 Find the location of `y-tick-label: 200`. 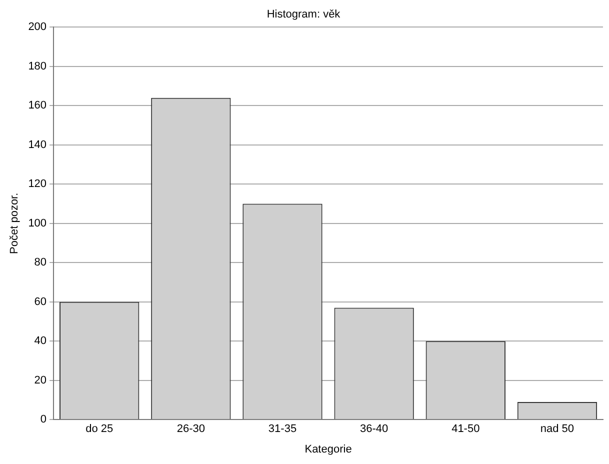

y-tick-label: 200 is located at coordinates (37, 27).